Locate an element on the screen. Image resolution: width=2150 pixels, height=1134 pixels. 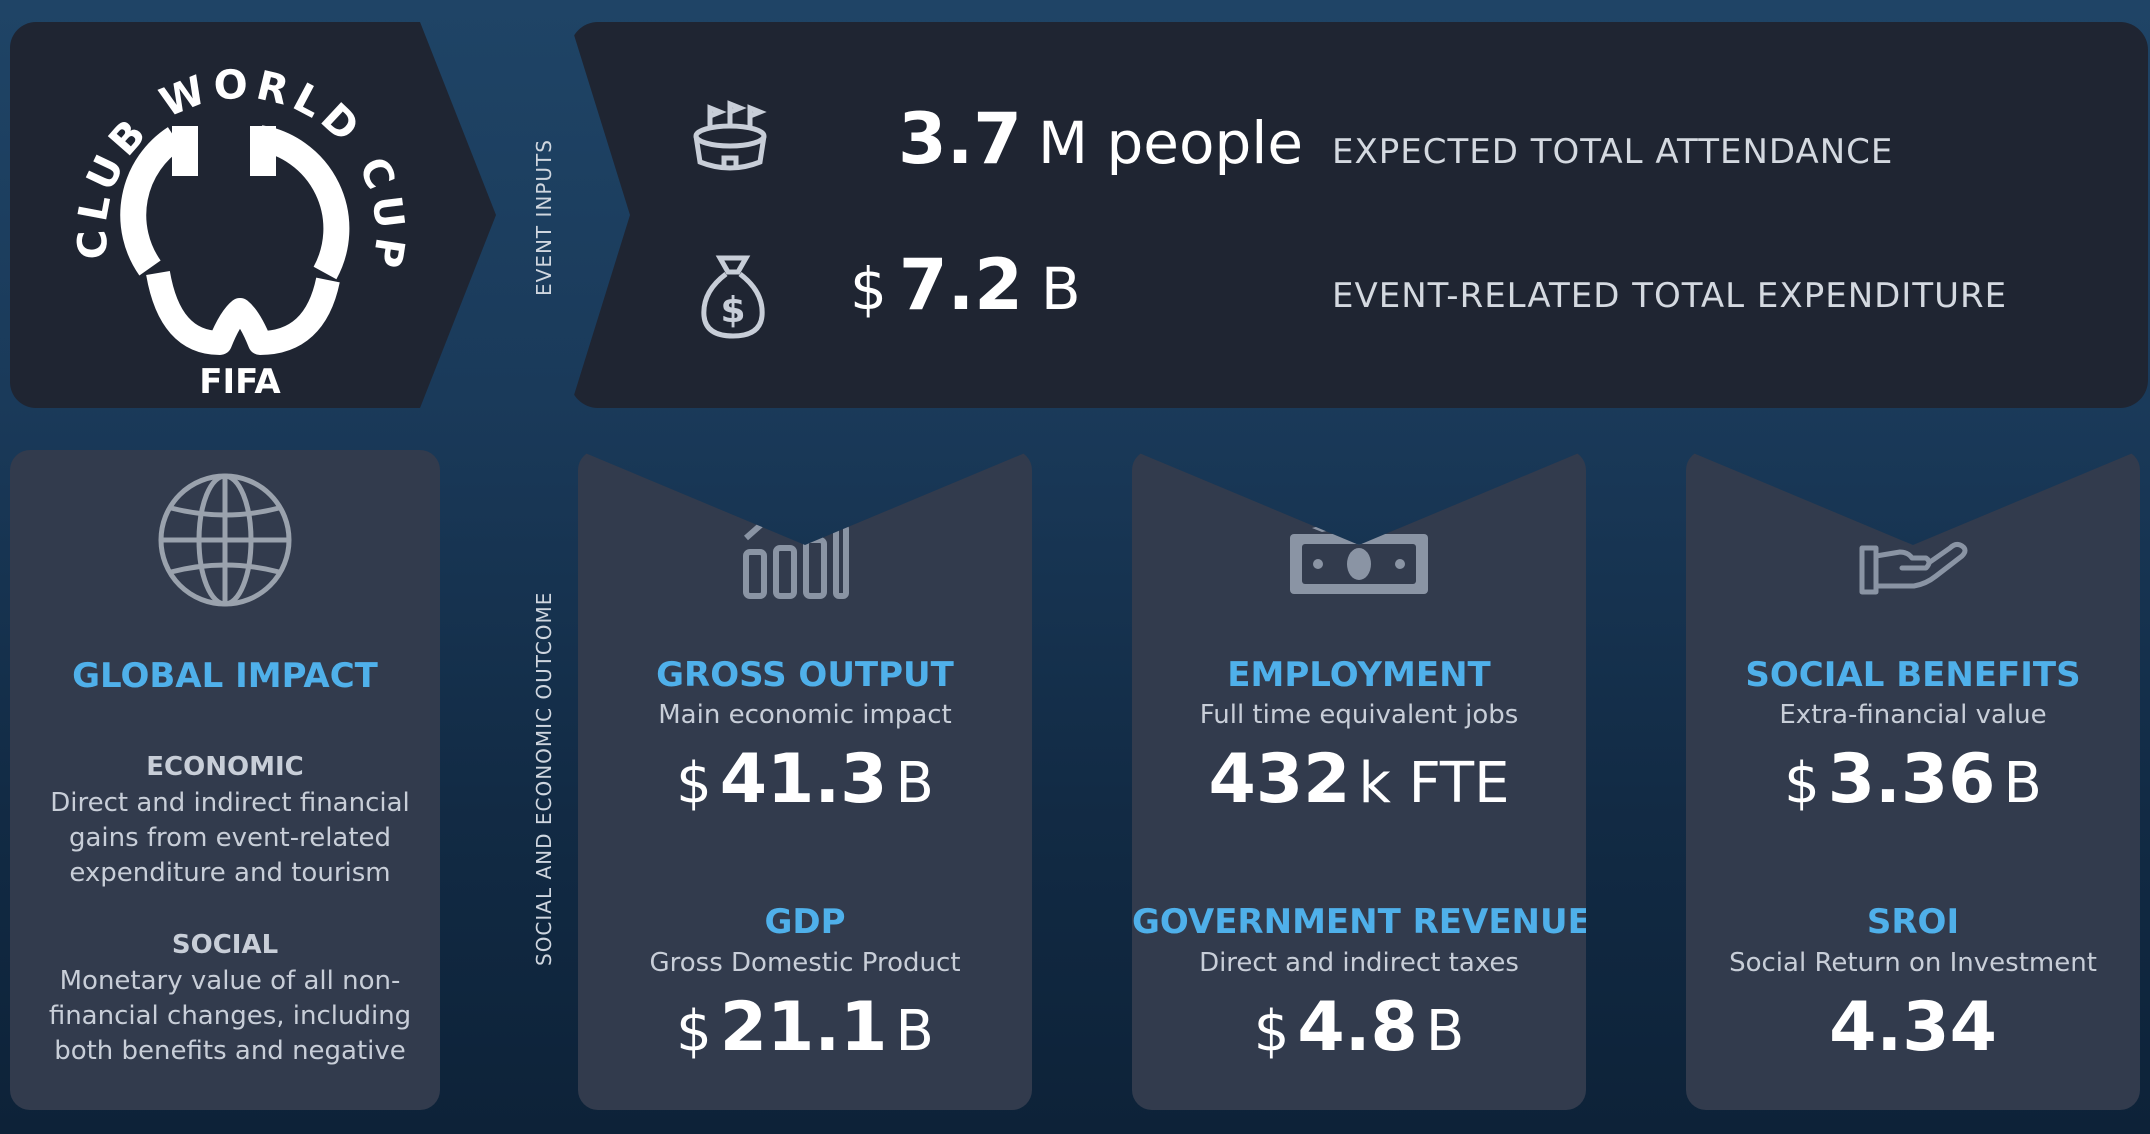
trademark-text: TM is located at coordinates (298, 328).